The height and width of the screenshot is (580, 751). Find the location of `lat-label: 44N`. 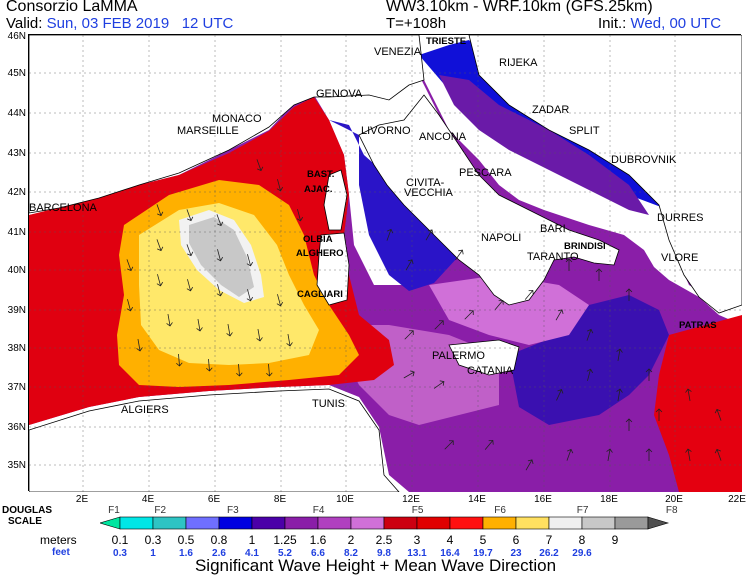

lat-label: 44N is located at coordinates (16, 113).